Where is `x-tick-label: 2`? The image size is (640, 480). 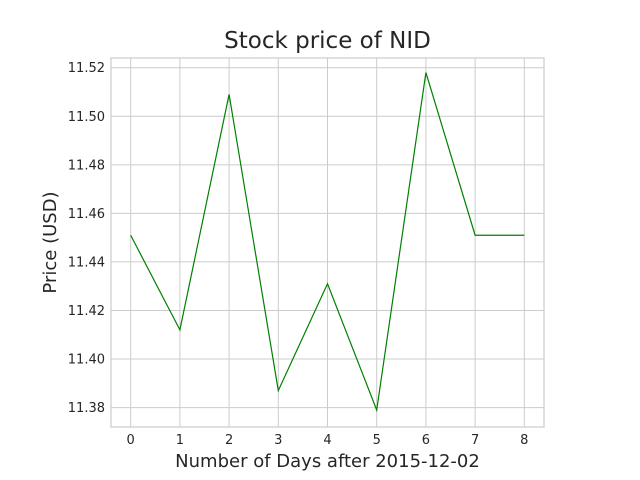
x-tick-label: 2 is located at coordinates (229, 440).